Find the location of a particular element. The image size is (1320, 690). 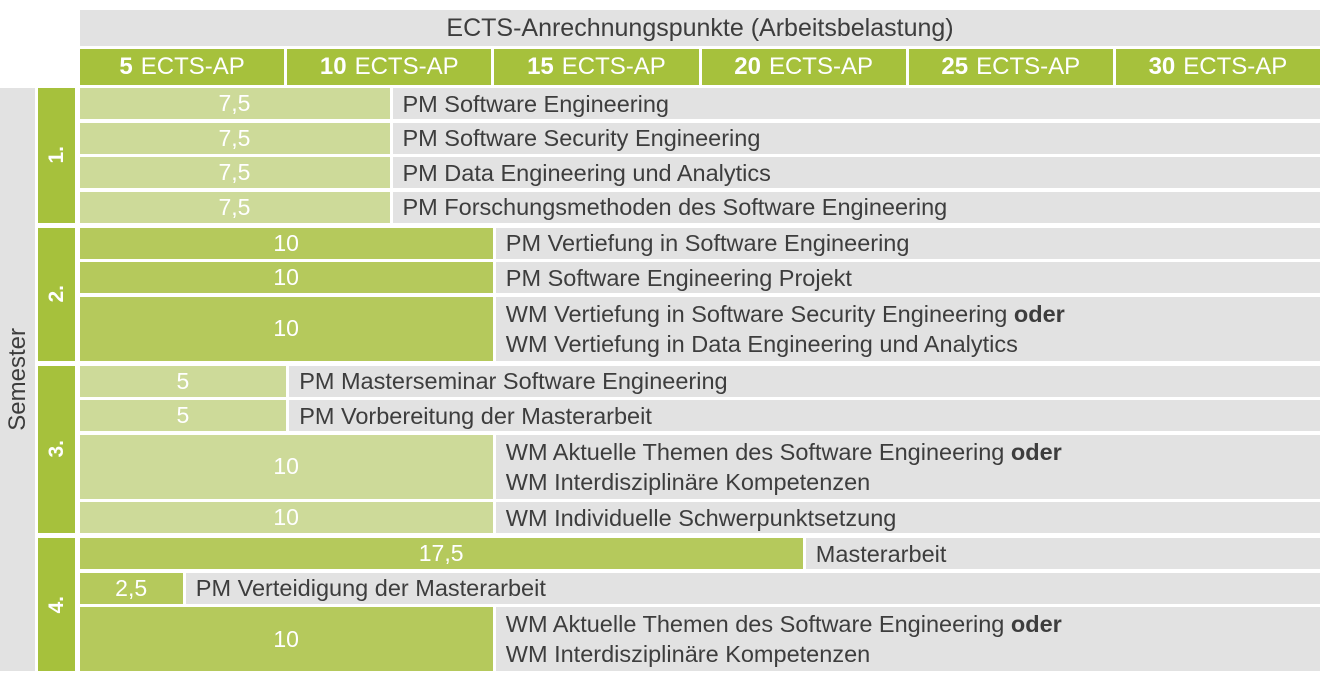

course-text: WM Interdisziplinäre Kompetenzen is located at coordinates (688, 481).